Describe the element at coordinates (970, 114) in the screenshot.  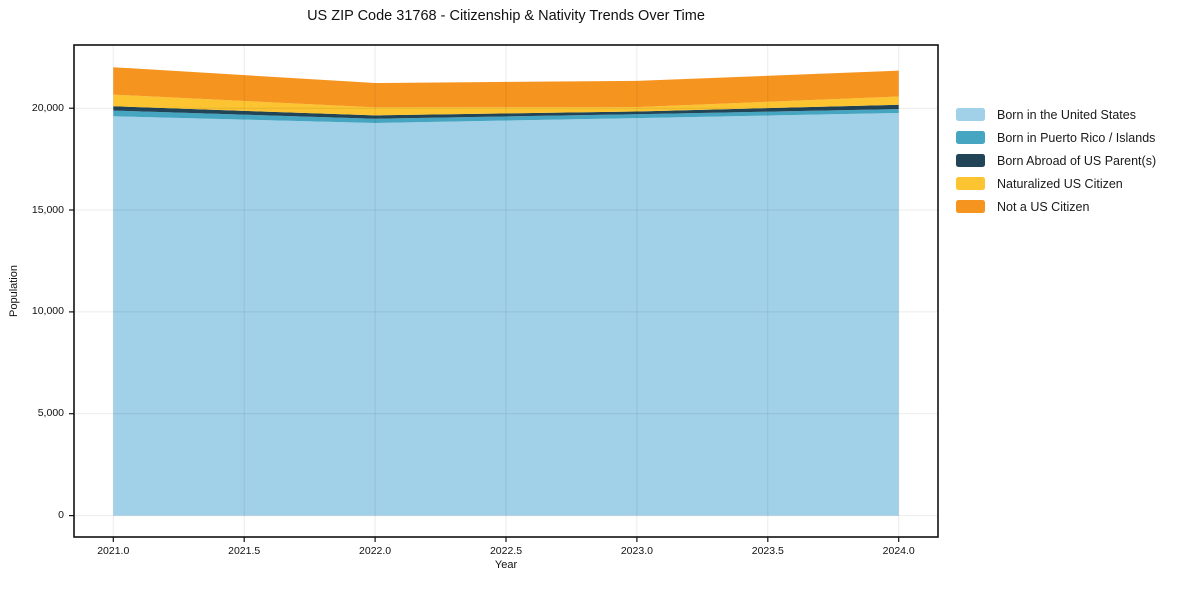
I see `legend-swatch-born-in-the-united-states` at that location.